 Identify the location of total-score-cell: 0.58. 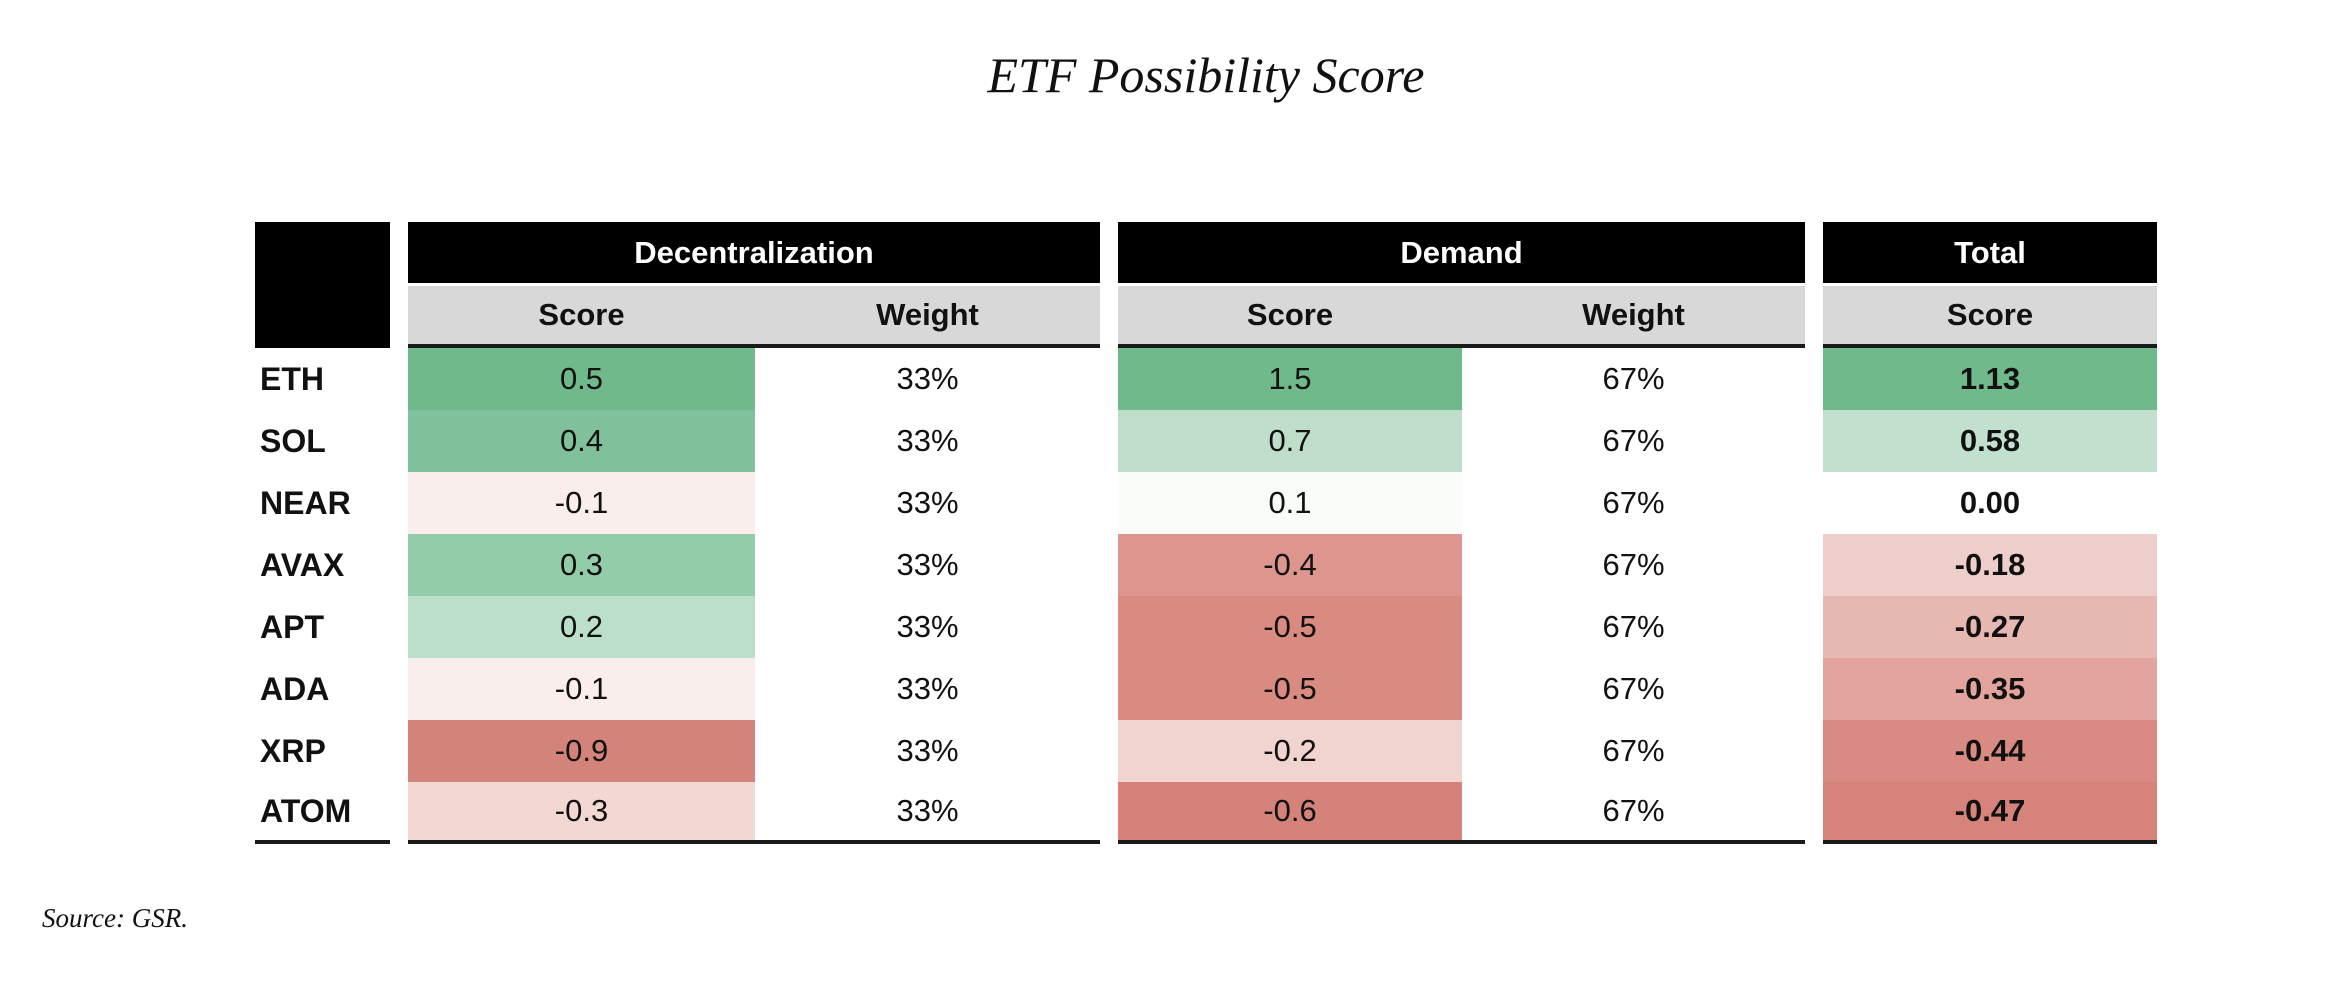
(1990, 441).